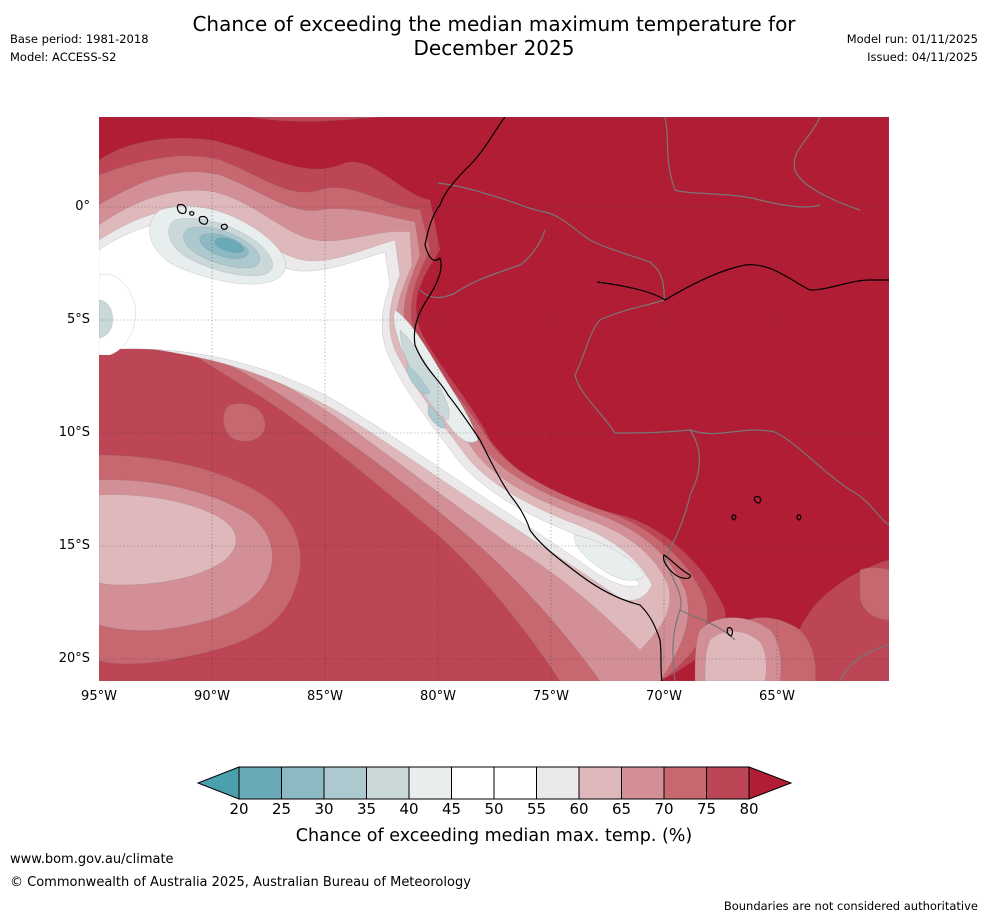 The height and width of the screenshot is (919, 988). Describe the element at coordinates (789, 477) in the screenshot. I see `border-bolivia-brazil` at that location.